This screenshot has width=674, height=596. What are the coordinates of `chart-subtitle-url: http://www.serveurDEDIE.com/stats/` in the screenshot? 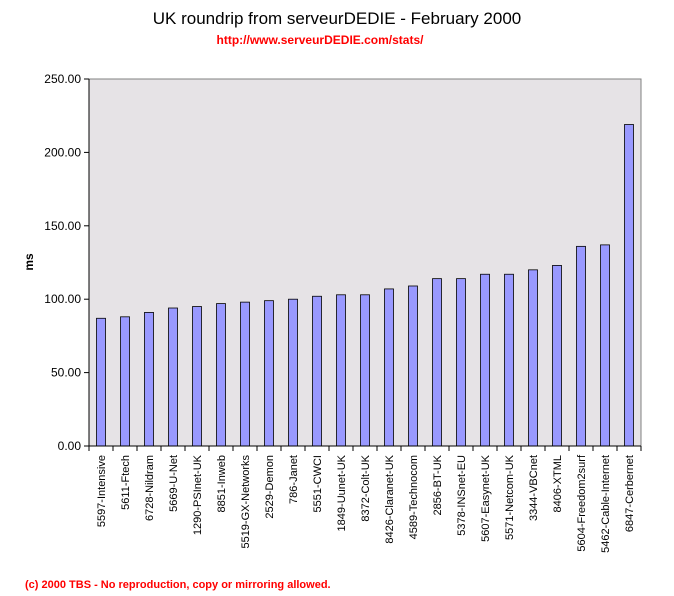 It's located at (320, 40).